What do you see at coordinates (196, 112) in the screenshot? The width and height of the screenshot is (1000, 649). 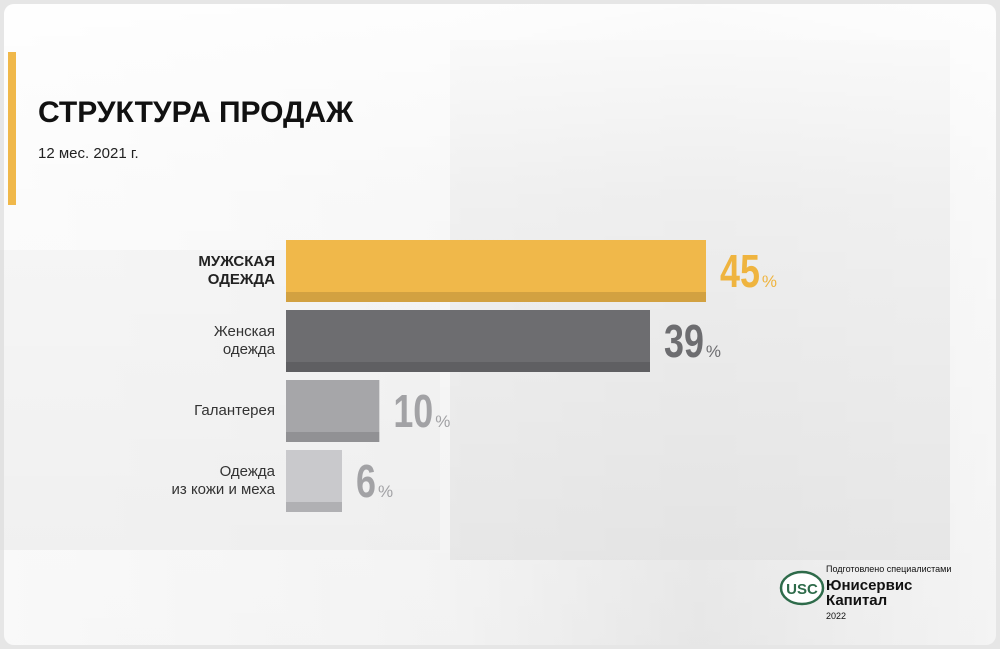 I see `title: СТРУКТУРА ПРОДАЖ` at bounding box center [196, 112].